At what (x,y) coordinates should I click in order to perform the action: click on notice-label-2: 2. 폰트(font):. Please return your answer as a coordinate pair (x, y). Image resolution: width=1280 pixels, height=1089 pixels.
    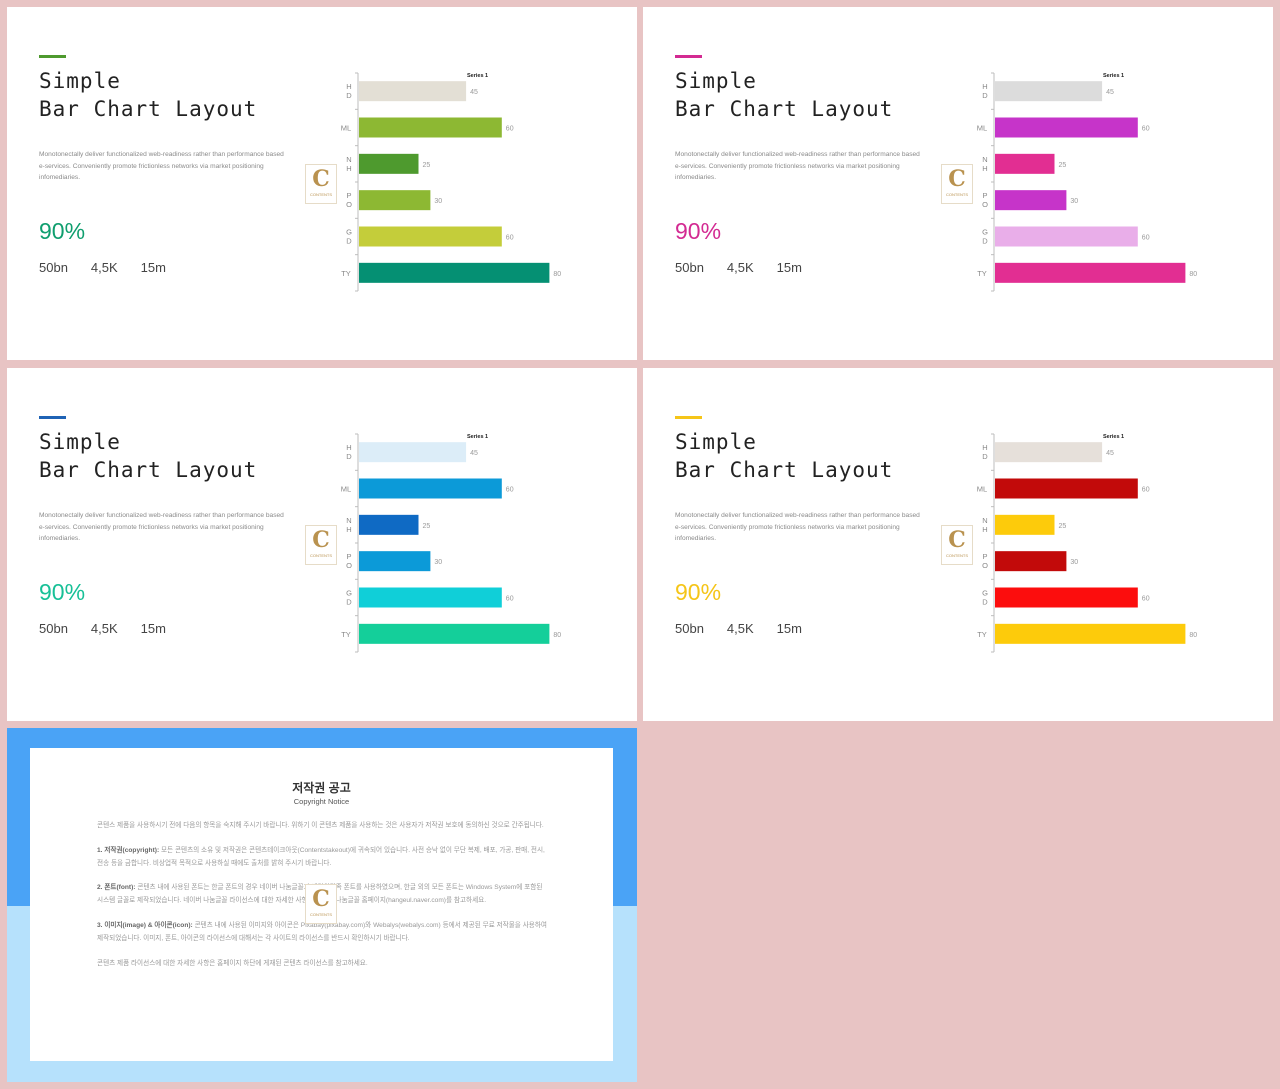
    Looking at the image, I should click on (116, 888).